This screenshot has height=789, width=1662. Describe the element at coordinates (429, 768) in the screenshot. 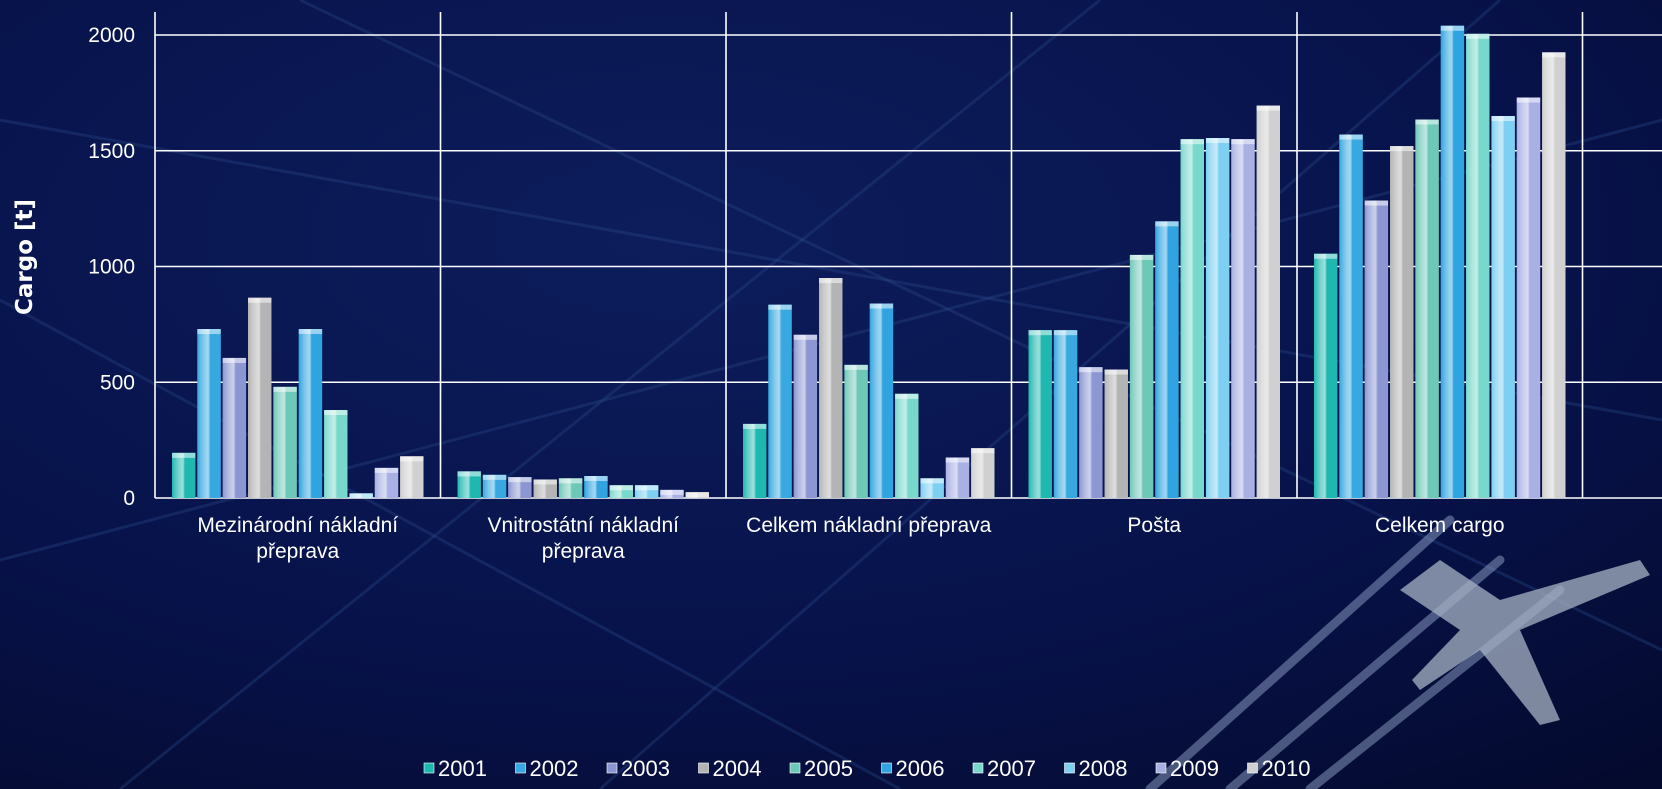

I see `legend-swatch-2001` at that location.